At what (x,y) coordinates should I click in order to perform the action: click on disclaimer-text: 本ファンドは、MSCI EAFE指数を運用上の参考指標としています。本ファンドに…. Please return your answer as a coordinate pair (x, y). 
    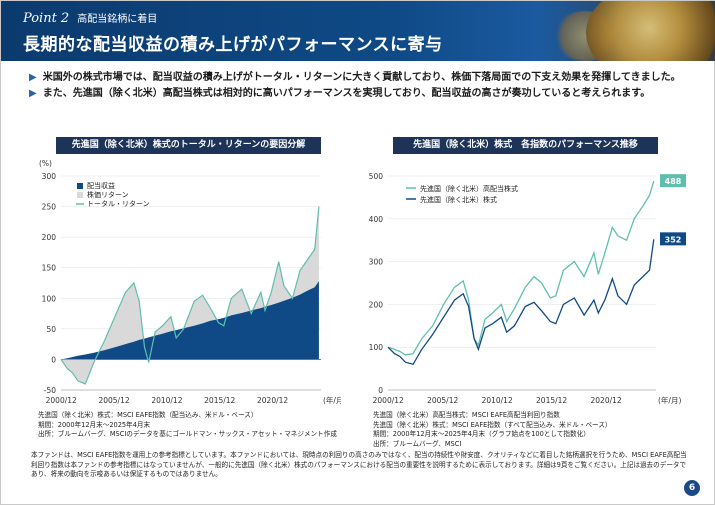
    Looking at the image, I should click on (359, 464).